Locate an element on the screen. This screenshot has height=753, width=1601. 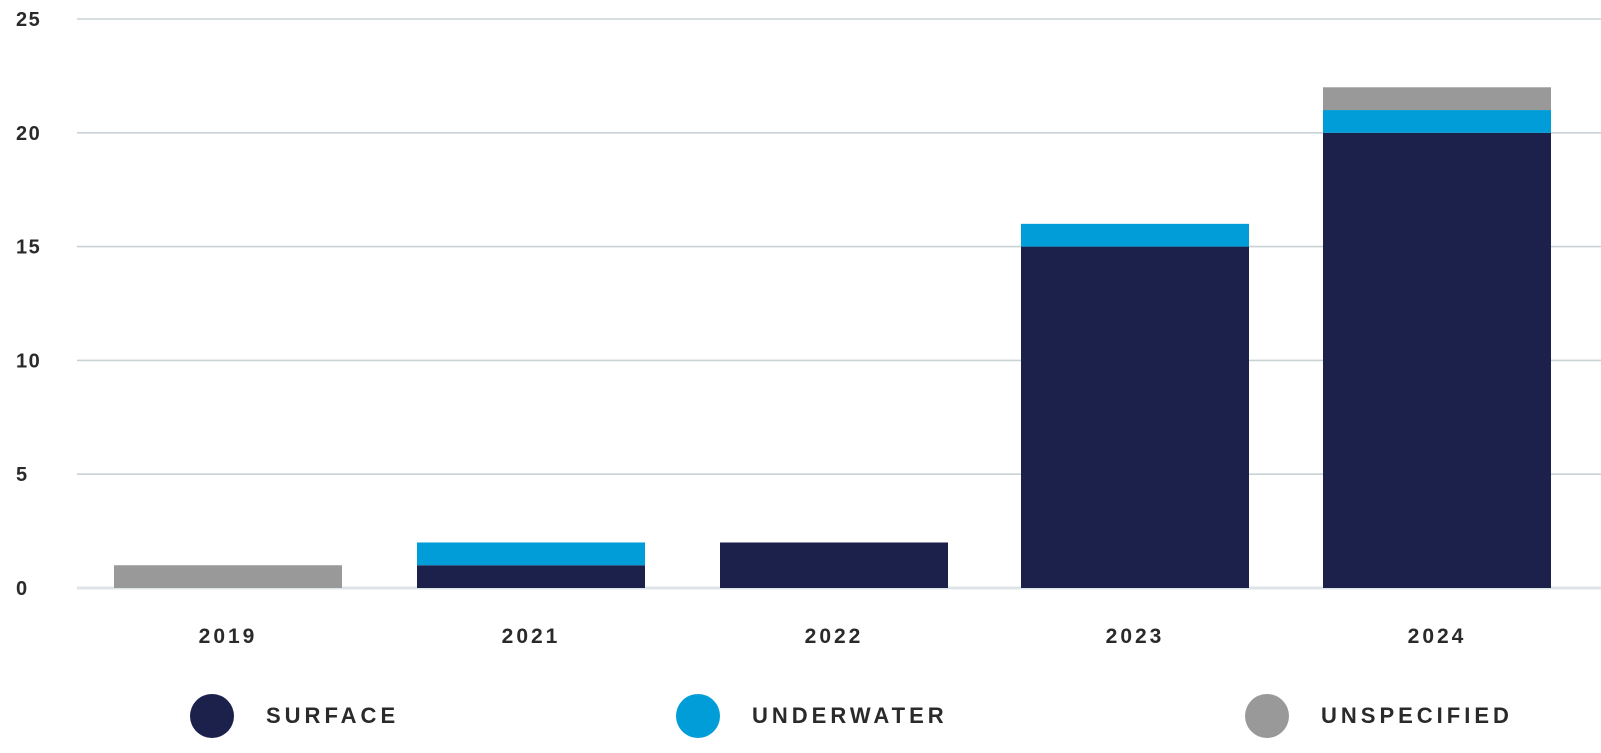
y-tick-label-20: 20 is located at coordinates (28, 134).